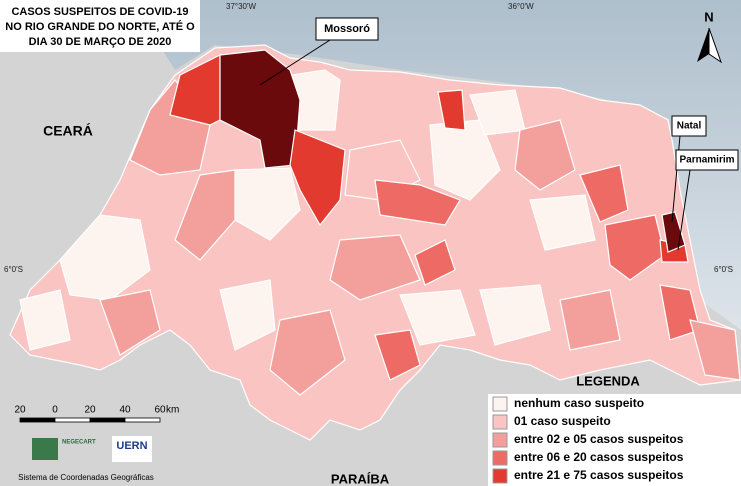 The height and width of the screenshot is (486, 741). Describe the element at coordinates (99, 12) in the screenshot. I see `title-line: CASOS SUSPEITOS DE COVID-19` at that location.